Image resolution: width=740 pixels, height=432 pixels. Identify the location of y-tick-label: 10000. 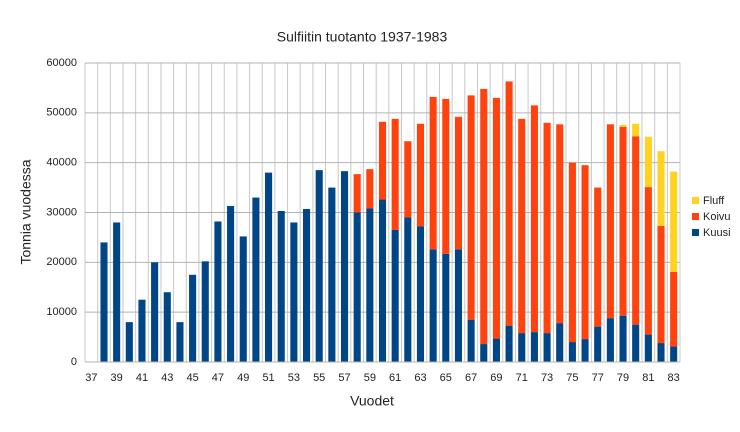
(61, 312).